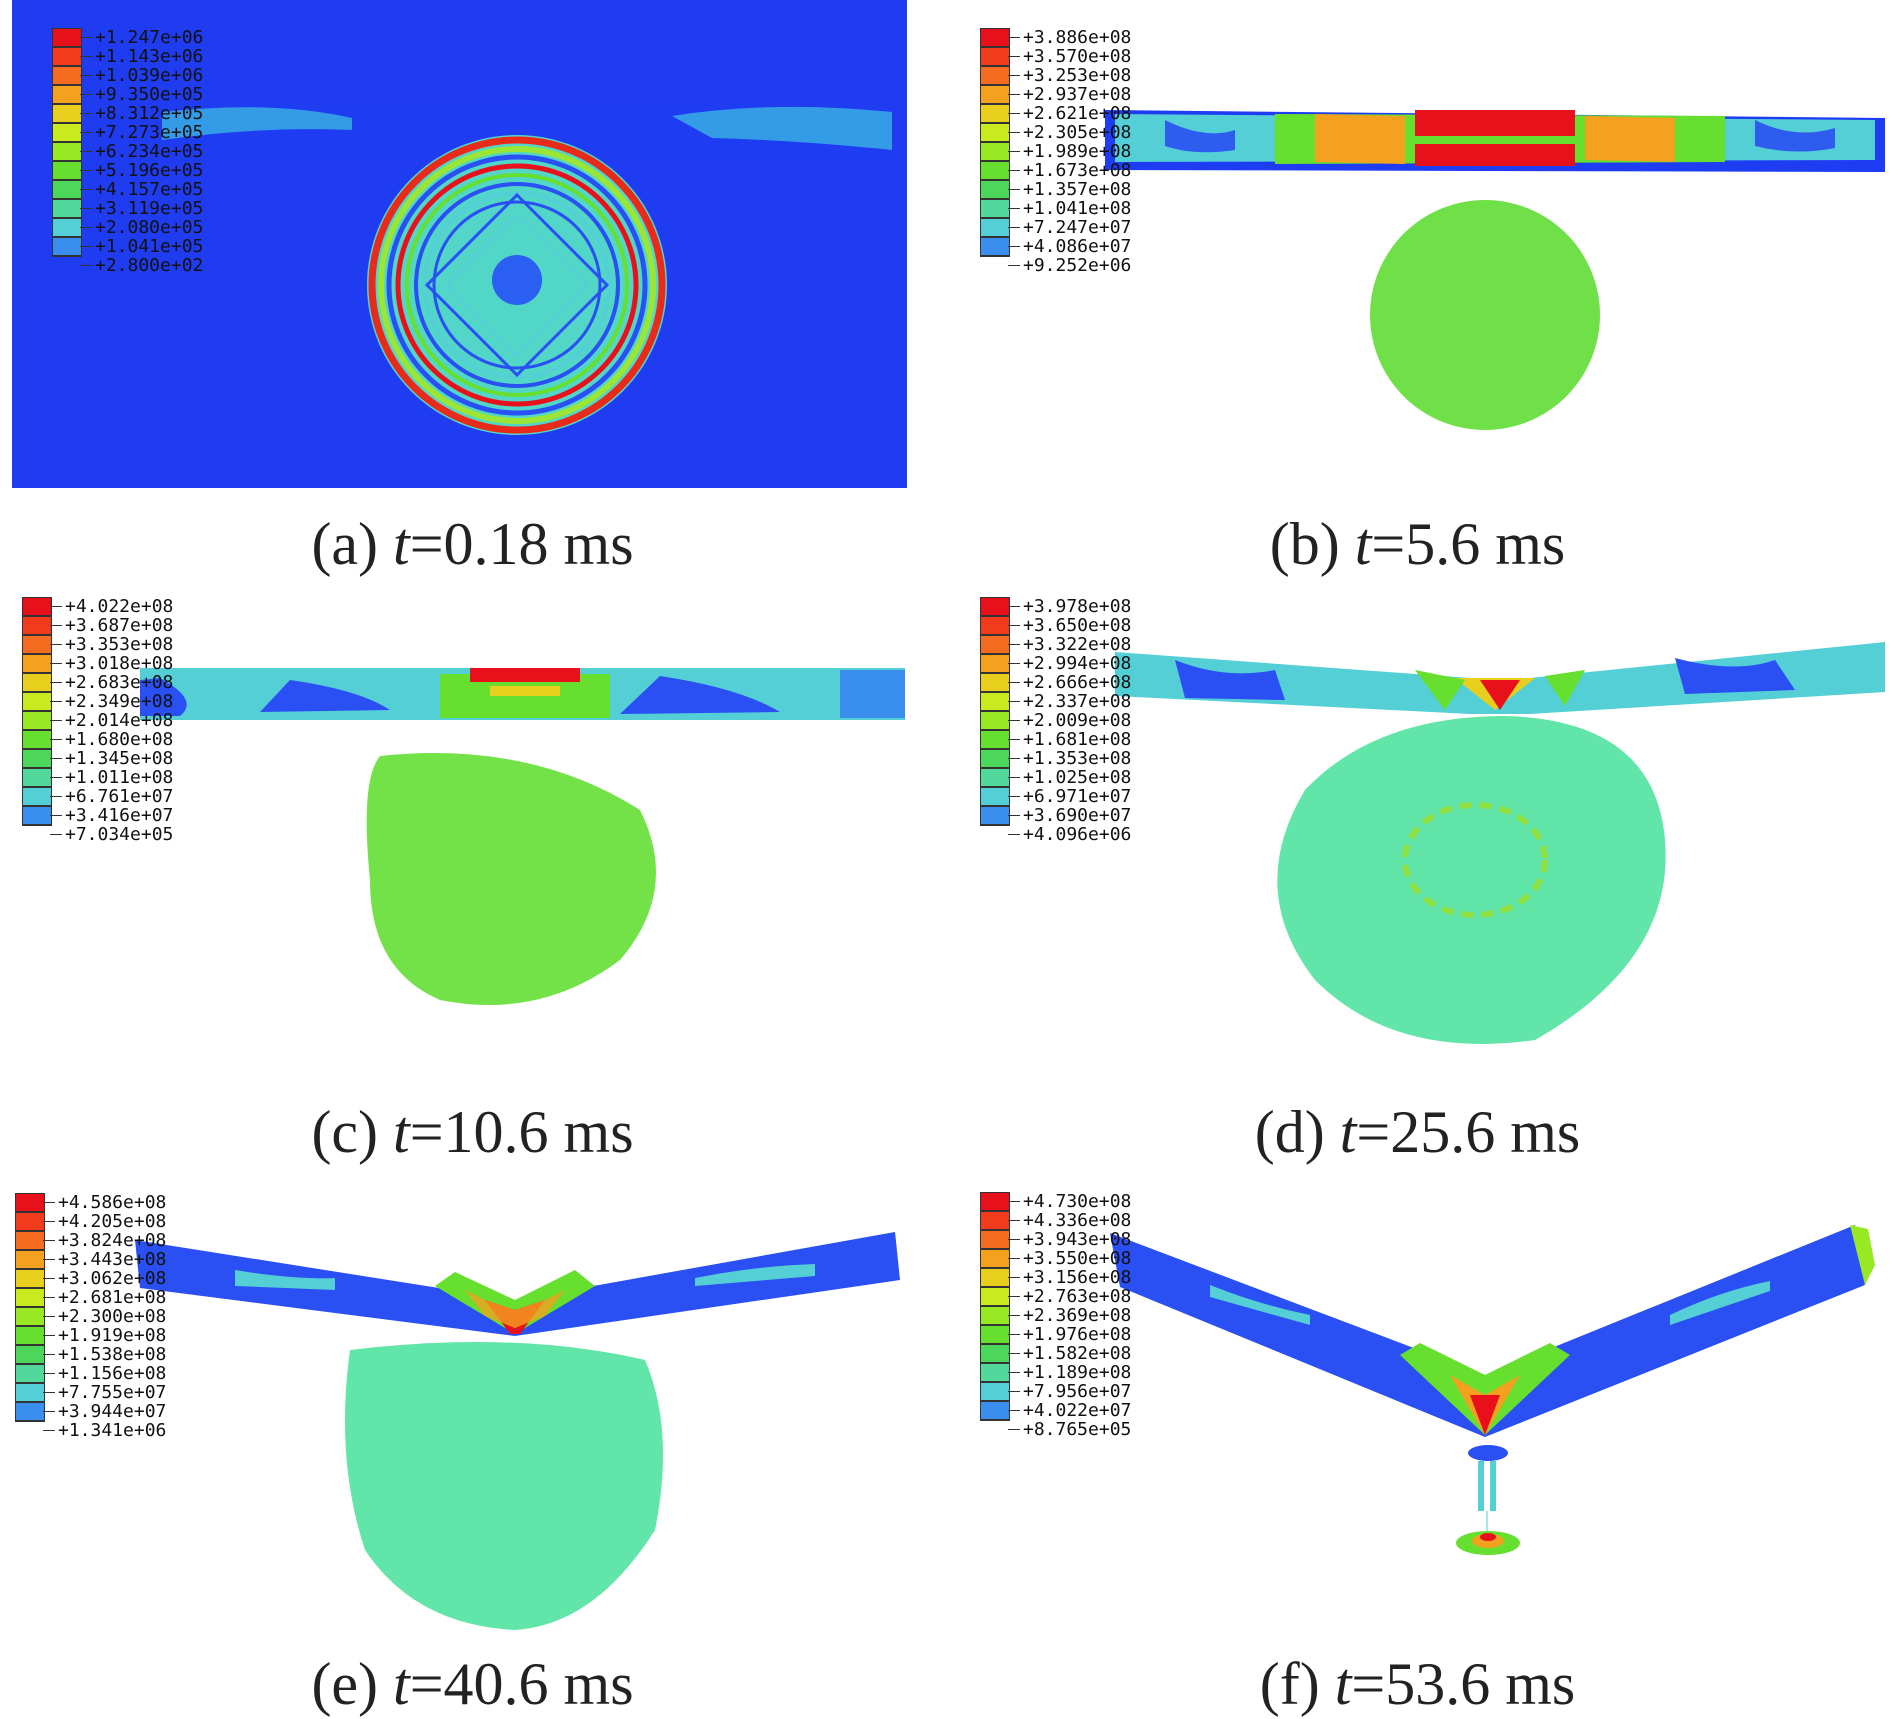  I want to click on legend-entry: +8.765e+05, so click(1055, 1429).